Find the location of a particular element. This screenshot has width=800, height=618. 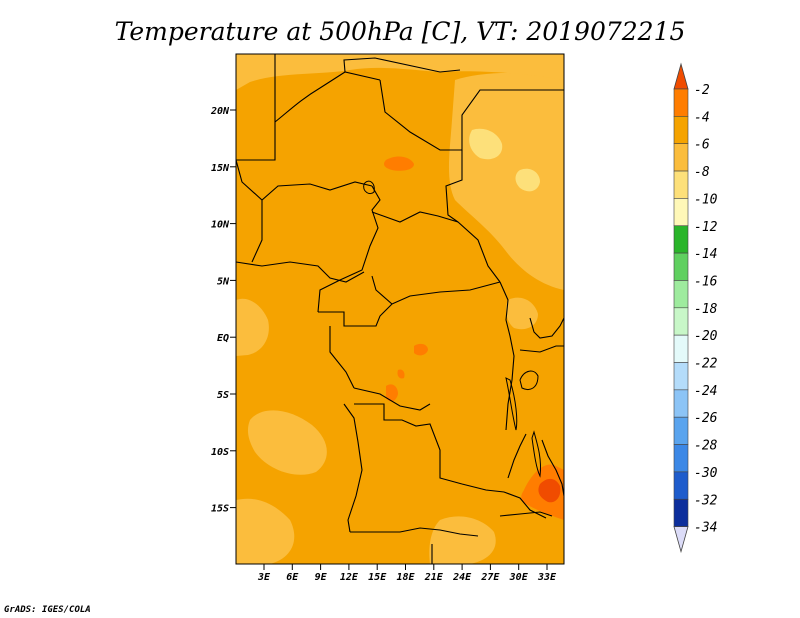

lon-tick-label: 18E is located at coordinates (405, 577).